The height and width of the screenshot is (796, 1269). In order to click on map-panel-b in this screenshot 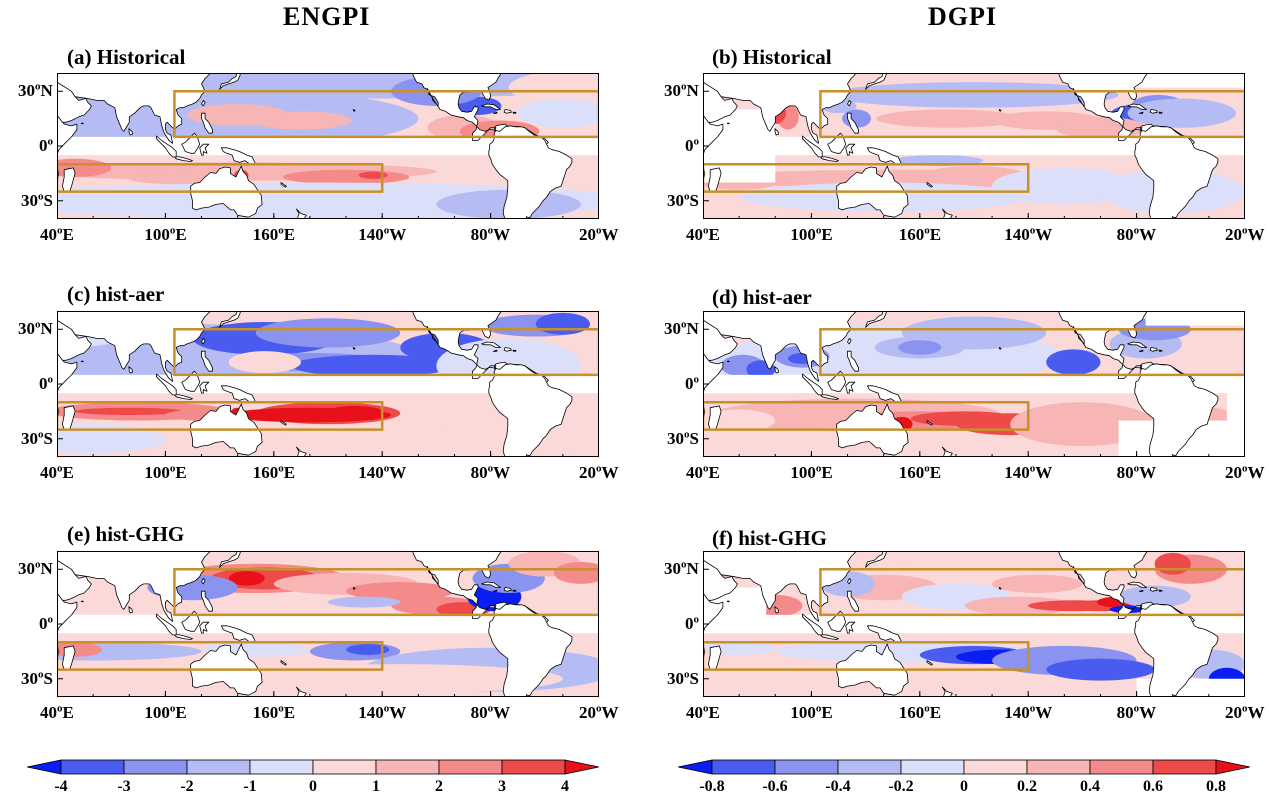, I will do `click(974, 146)`.